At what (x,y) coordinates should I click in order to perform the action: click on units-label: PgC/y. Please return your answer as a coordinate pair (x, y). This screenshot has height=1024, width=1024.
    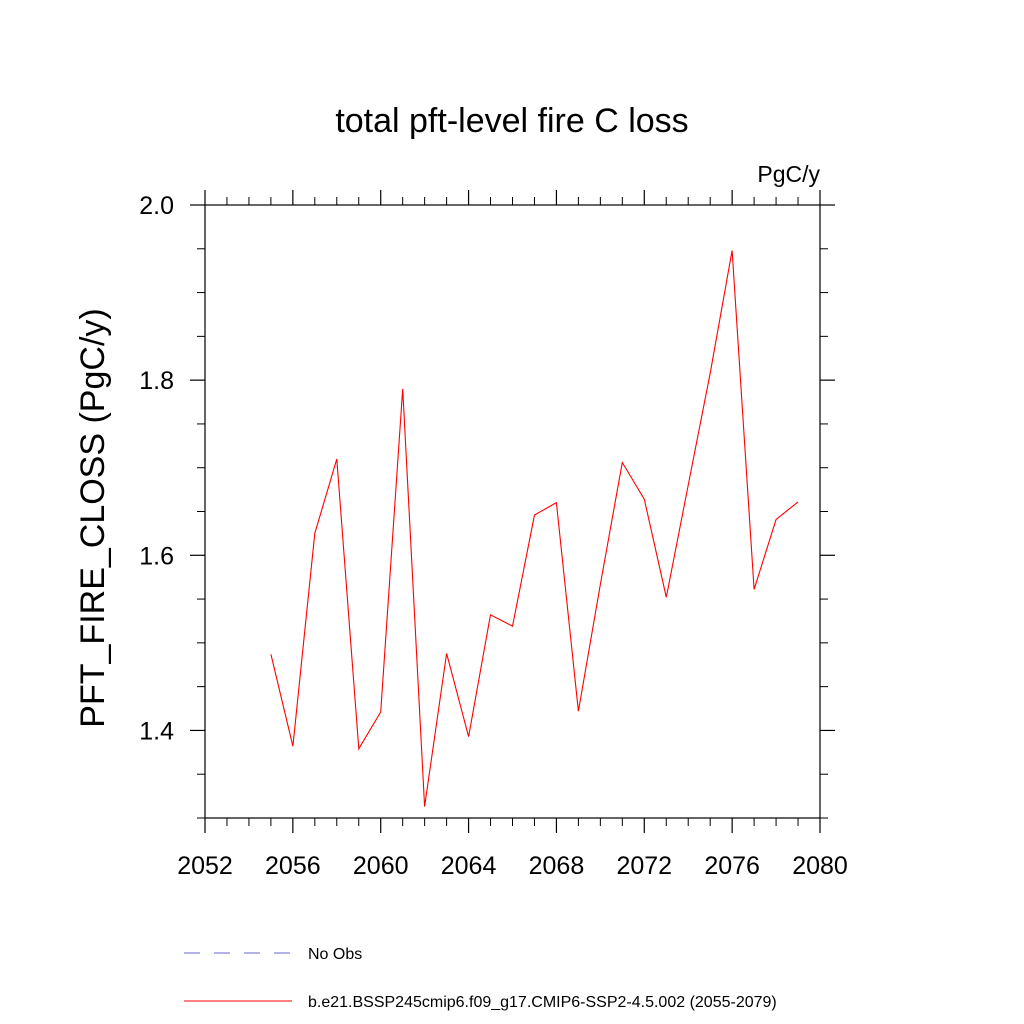
    Looking at the image, I should click on (788, 174).